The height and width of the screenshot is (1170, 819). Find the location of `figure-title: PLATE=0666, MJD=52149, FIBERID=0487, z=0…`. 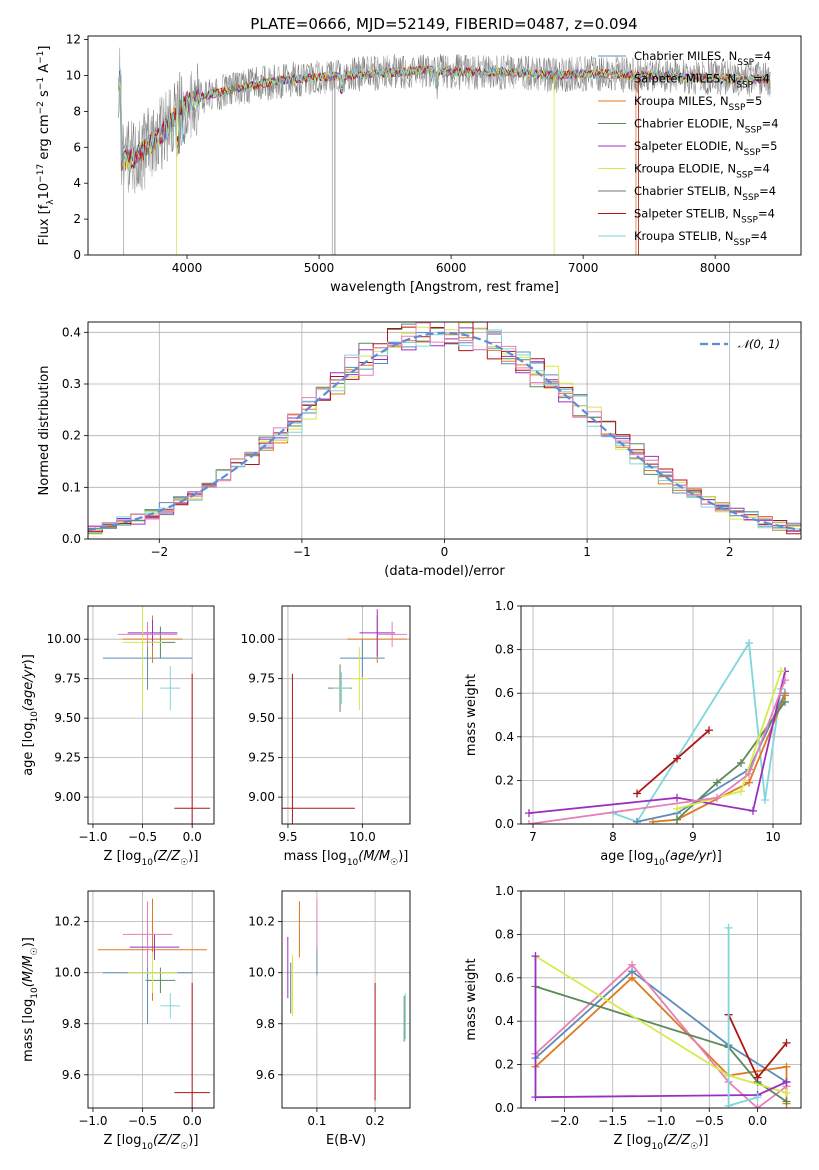

figure-title: PLATE=0666, MJD=52149, FIBERID=0487, z=0… is located at coordinates (443, 24).